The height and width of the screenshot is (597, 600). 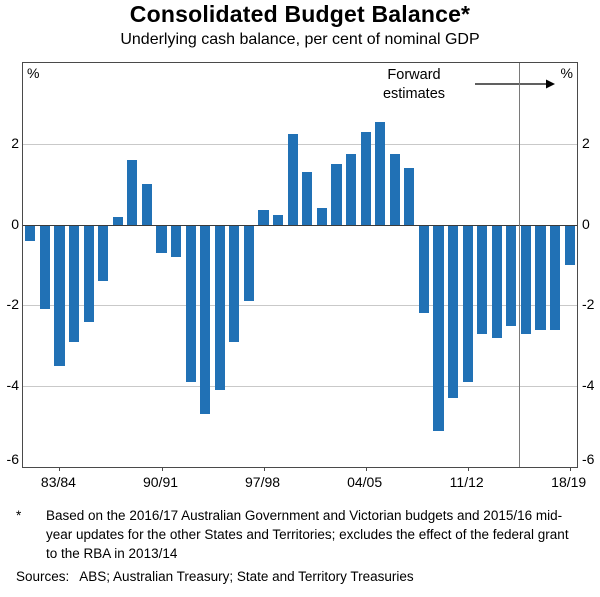 What do you see at coordinates (30, 232) in the screenshot?
I see `bar-81/82` at bounding box center [30, 232].